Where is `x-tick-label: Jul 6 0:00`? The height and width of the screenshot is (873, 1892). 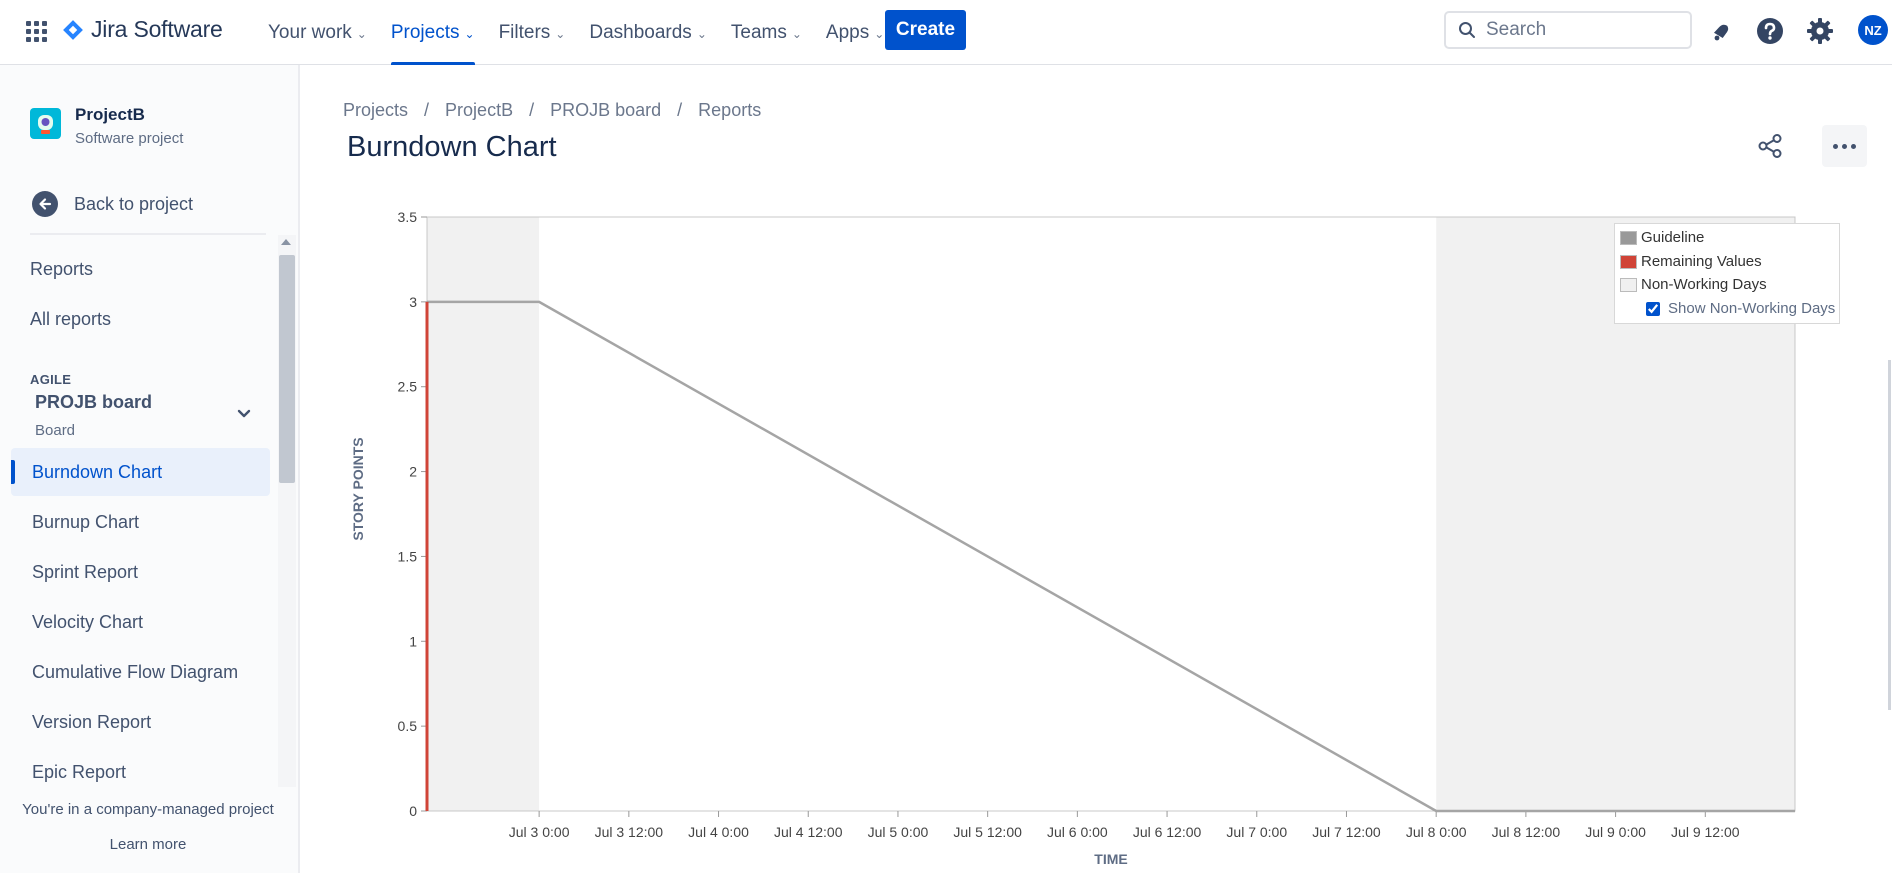 x-tick-label: Jul 6 0:00 is located at coordinates (1077, 832).